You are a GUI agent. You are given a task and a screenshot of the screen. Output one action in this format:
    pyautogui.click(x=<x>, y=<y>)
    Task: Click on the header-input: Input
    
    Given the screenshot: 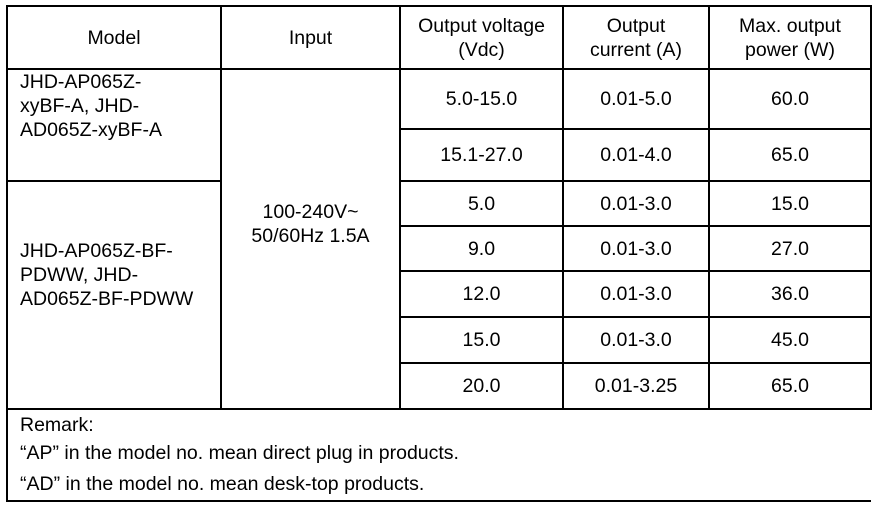 What is the action you would take?
    pyautogui.click(x=310, y=37)
    